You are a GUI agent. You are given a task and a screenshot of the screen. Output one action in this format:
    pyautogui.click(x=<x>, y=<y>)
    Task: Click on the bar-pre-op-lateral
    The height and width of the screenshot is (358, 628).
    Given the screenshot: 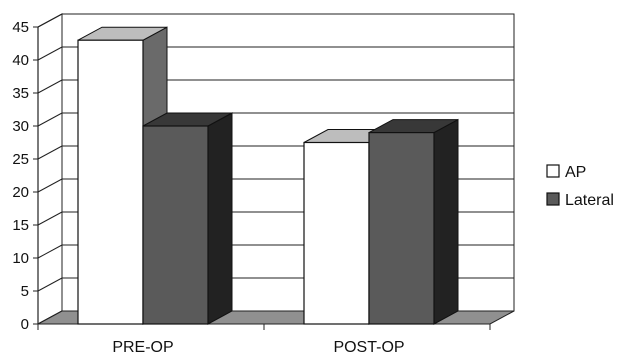 What is the action you would take?
    pyautogui.click(x=175, y=225)
    